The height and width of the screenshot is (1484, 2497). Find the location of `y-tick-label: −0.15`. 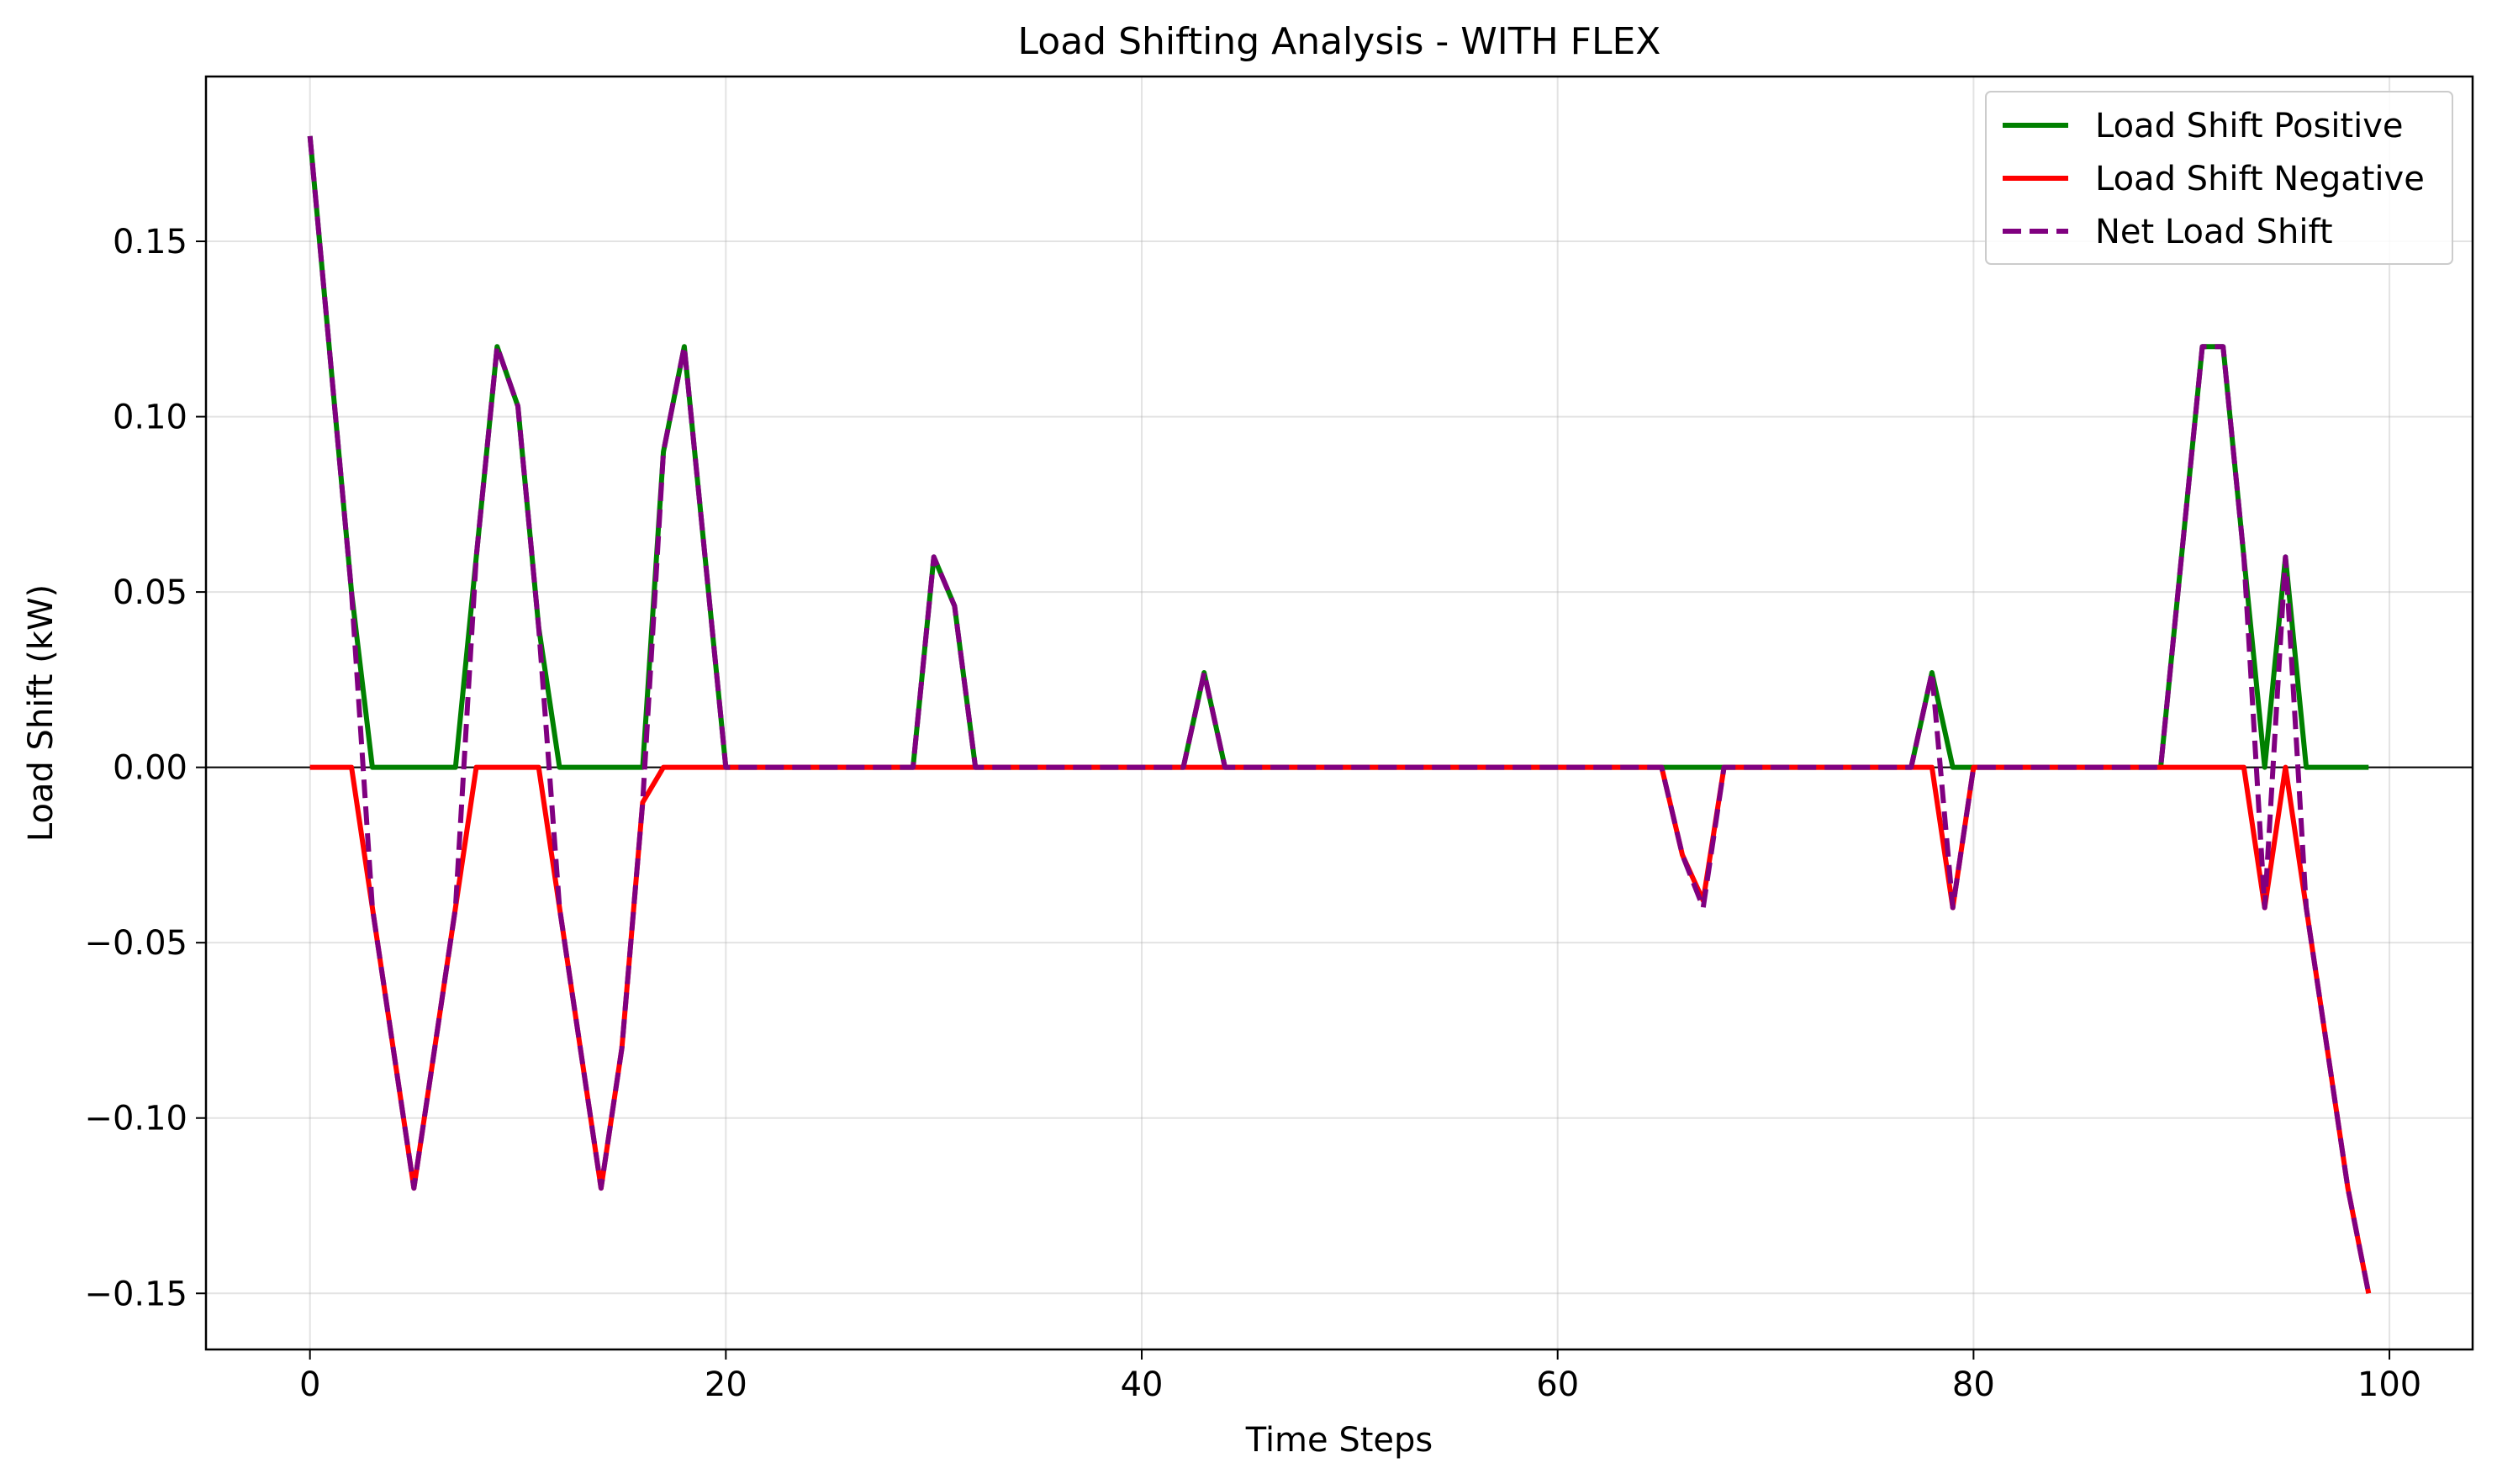

y-tick-label: −0.15 is located at coordinates (135, 1294).